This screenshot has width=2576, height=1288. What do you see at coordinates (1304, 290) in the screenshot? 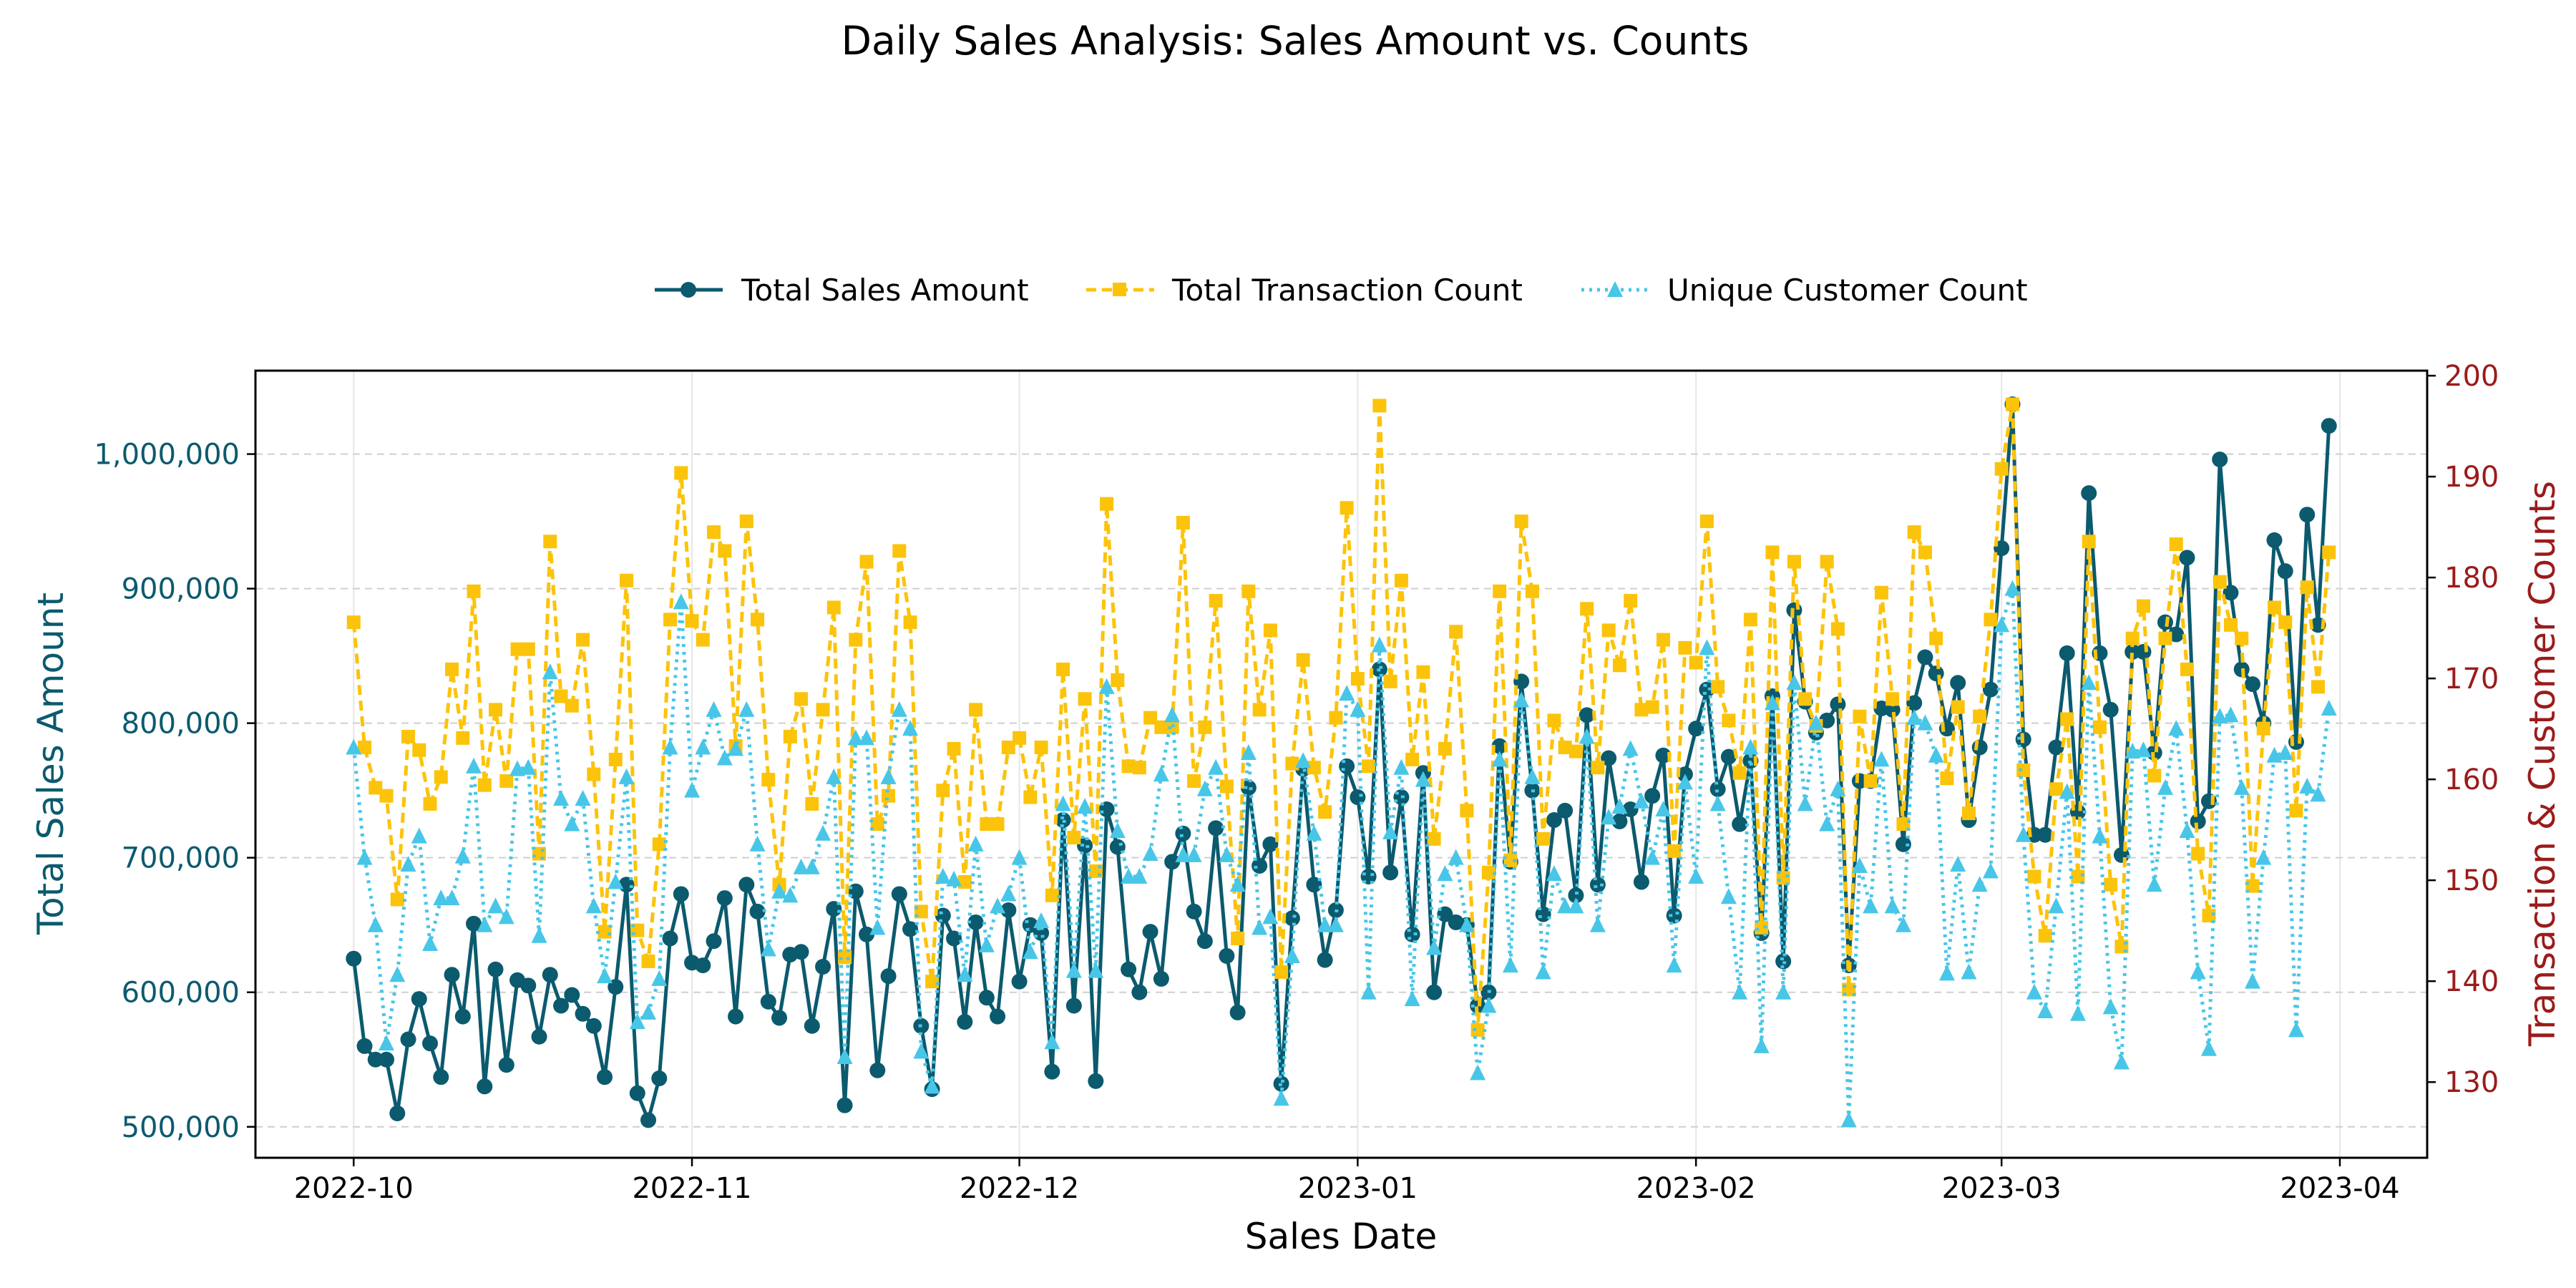
I see `legend-item-transactions: Total Transaction Count` at bounding box center [1304, 290].